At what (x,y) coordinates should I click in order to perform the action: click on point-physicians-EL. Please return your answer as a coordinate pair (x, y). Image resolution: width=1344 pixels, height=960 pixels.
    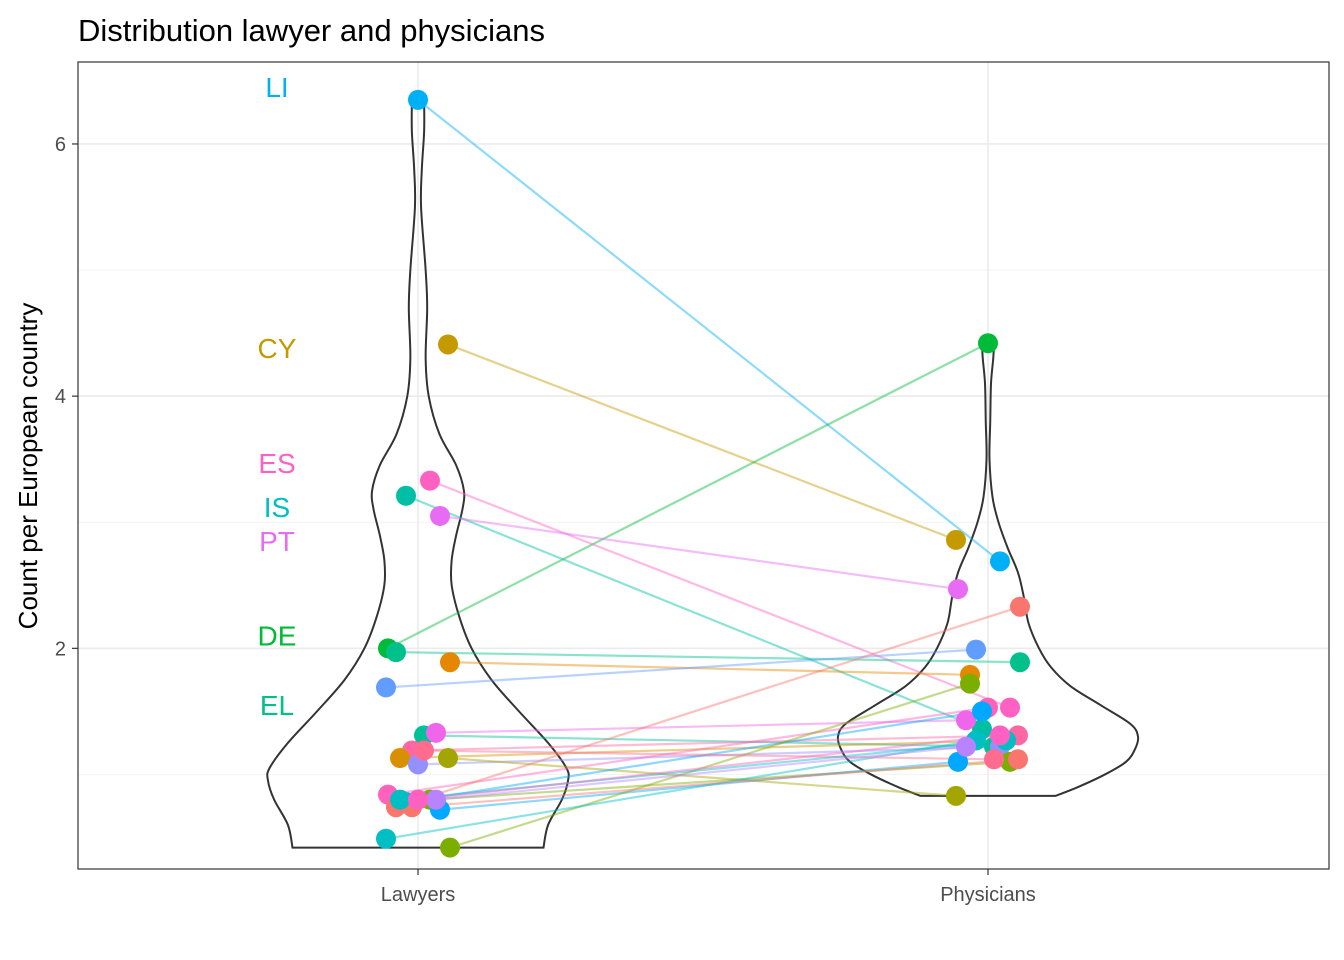
    Looking at the image, I should click on (1020, 662).